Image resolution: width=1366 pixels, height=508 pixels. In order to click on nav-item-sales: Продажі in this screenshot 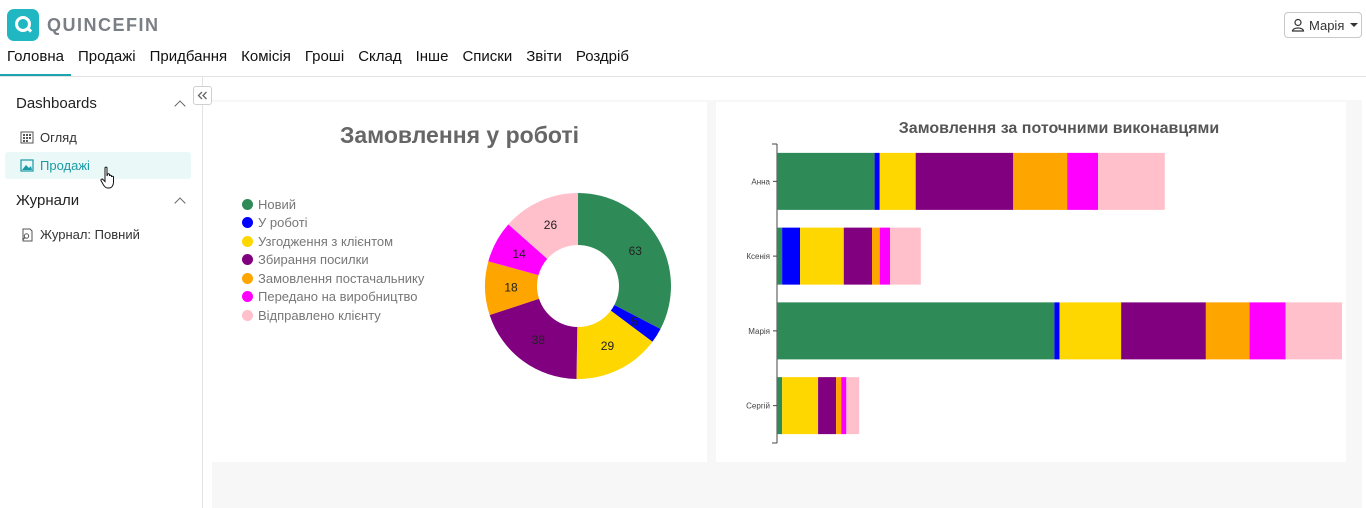, I will do `click(107, 56)`.